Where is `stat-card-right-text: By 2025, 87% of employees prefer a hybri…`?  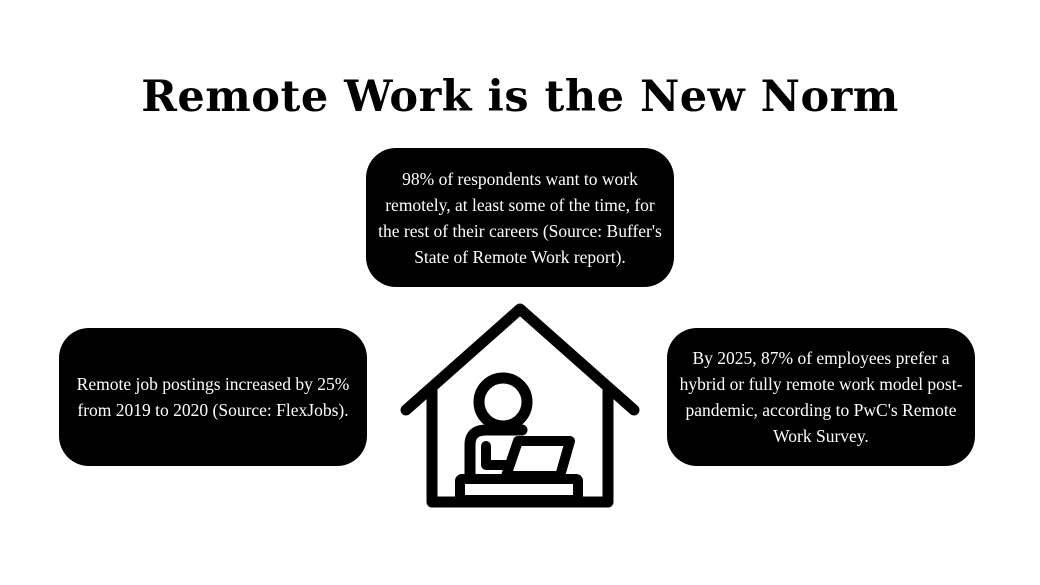
stat-card-right-text: By 2025, 87% of employees prefer a hybri… is located at coordinates (821, 397).